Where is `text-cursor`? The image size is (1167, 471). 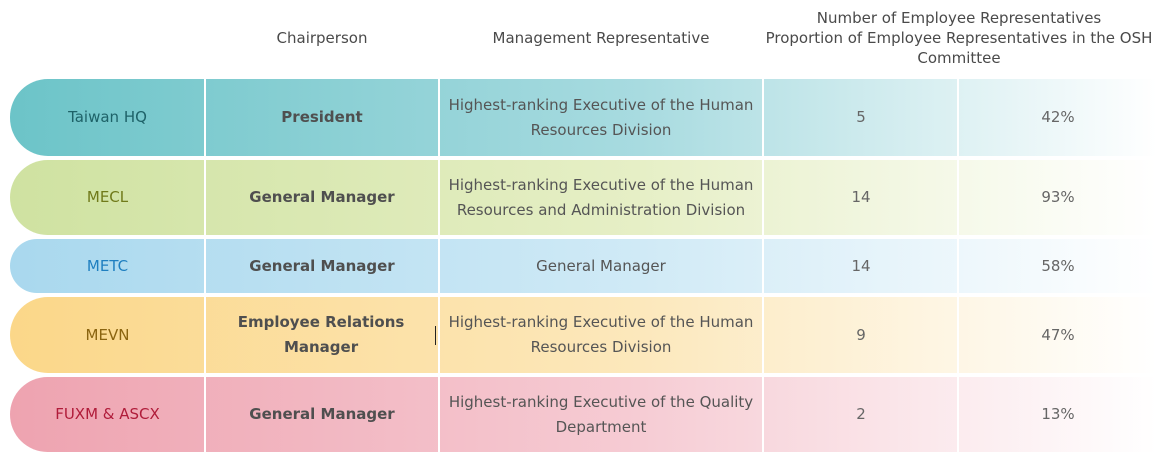
text-cursor is located at coordinates (435, 335).